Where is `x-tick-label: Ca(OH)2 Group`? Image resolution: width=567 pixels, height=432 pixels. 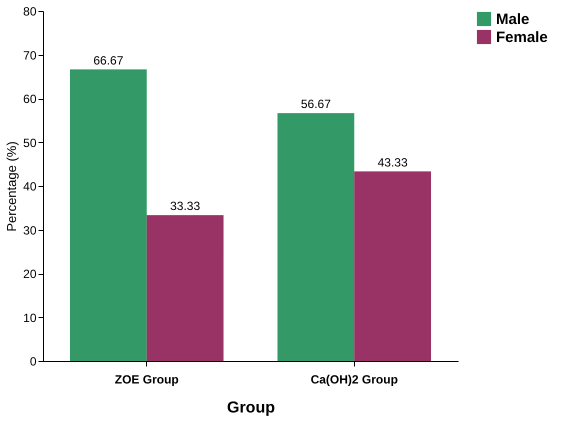 x-tick-label: Ca(OH)2 Group is located at coordinates (354, 379).